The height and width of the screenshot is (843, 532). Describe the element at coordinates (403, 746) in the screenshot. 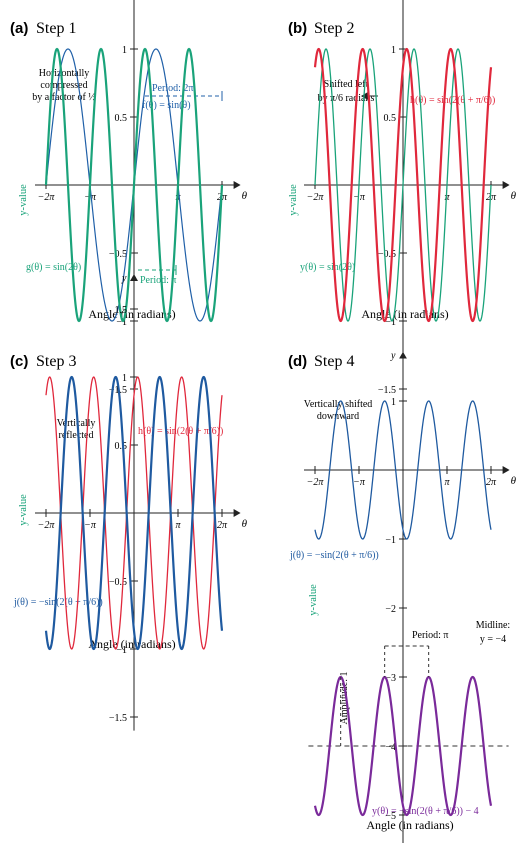

I see `panel-d-series-purple` at that location.